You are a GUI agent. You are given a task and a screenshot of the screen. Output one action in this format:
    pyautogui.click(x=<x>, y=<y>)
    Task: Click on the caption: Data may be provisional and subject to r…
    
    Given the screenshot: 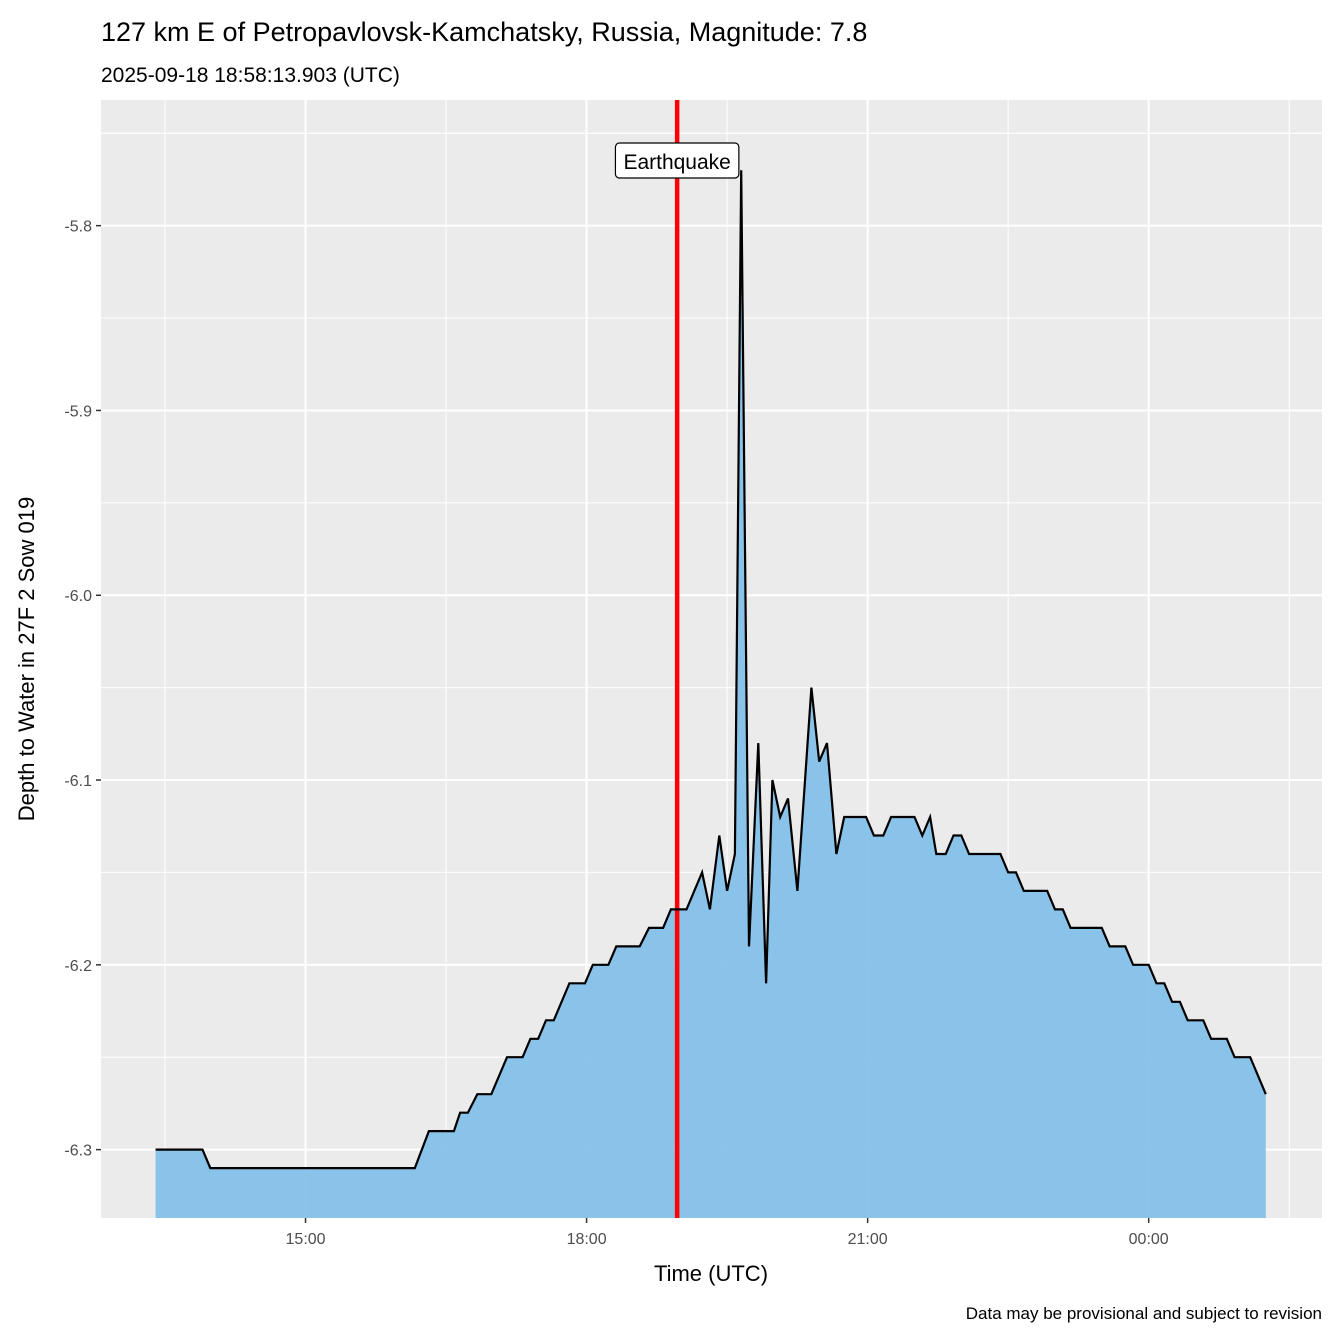 What is the action you would take?
    pyautogui.click(x=1144, y=1313)
    